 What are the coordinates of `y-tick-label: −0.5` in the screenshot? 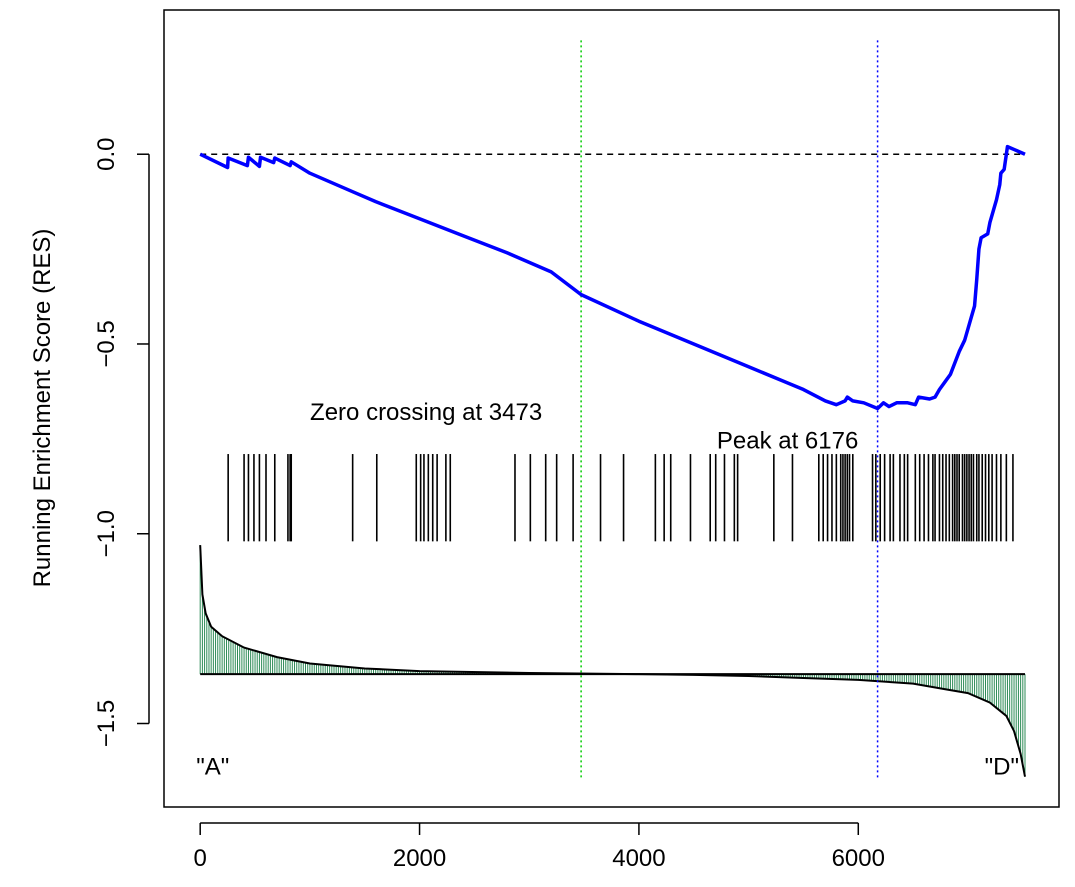 It's located at (106, 343).